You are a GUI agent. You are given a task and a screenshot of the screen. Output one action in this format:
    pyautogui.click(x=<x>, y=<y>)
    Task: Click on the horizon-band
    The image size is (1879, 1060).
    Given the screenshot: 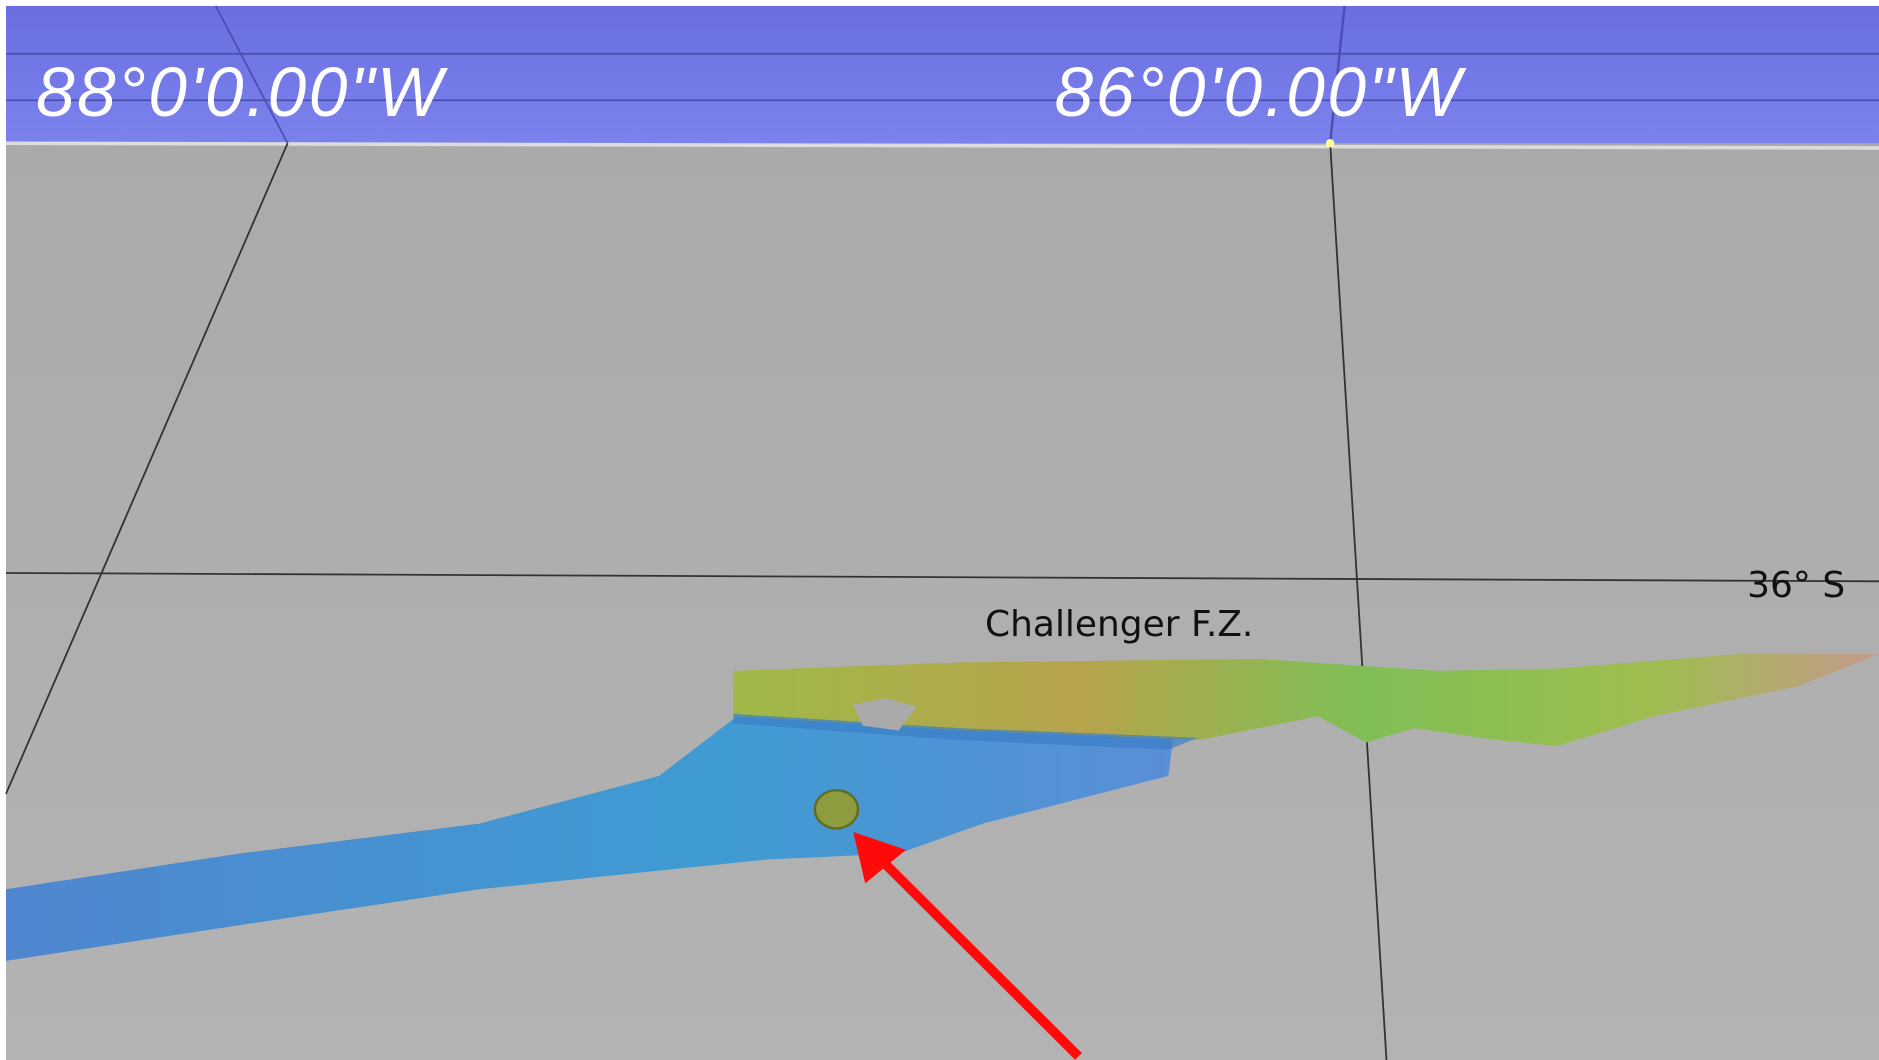 What is the action you would take?
    pyautogui.click(x=942, y=74)
    